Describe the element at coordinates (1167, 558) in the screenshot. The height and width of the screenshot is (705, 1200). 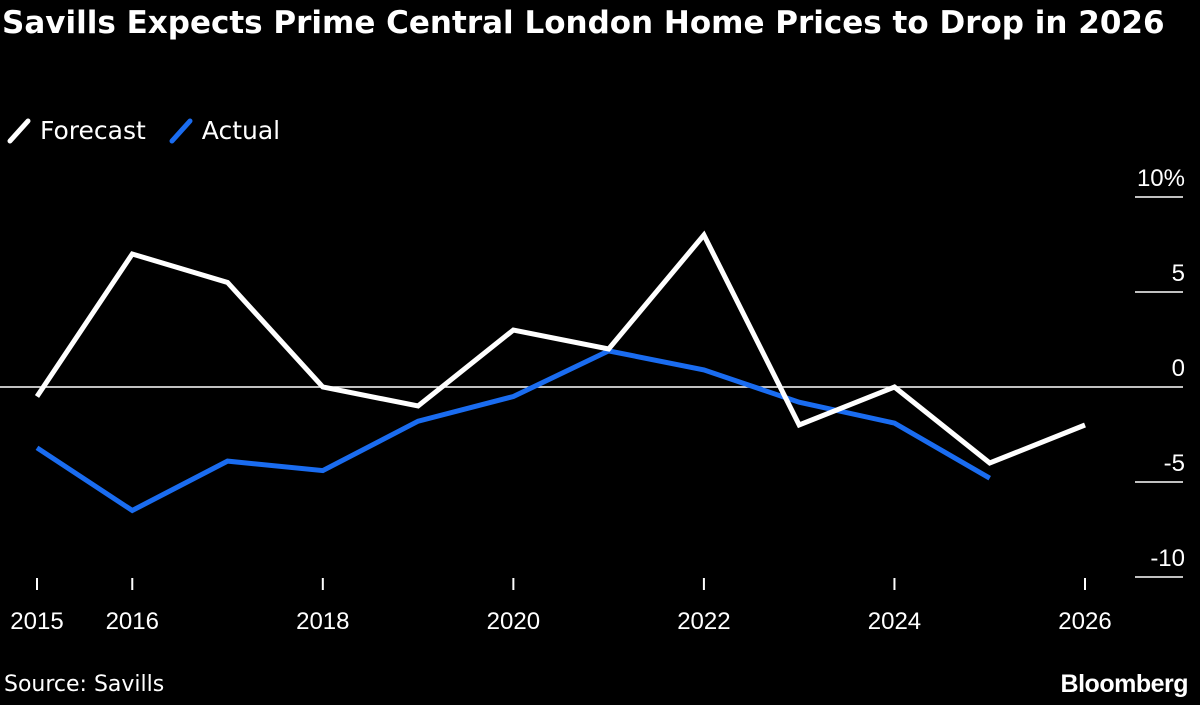
I see `y-tick-label: -10` at that location.